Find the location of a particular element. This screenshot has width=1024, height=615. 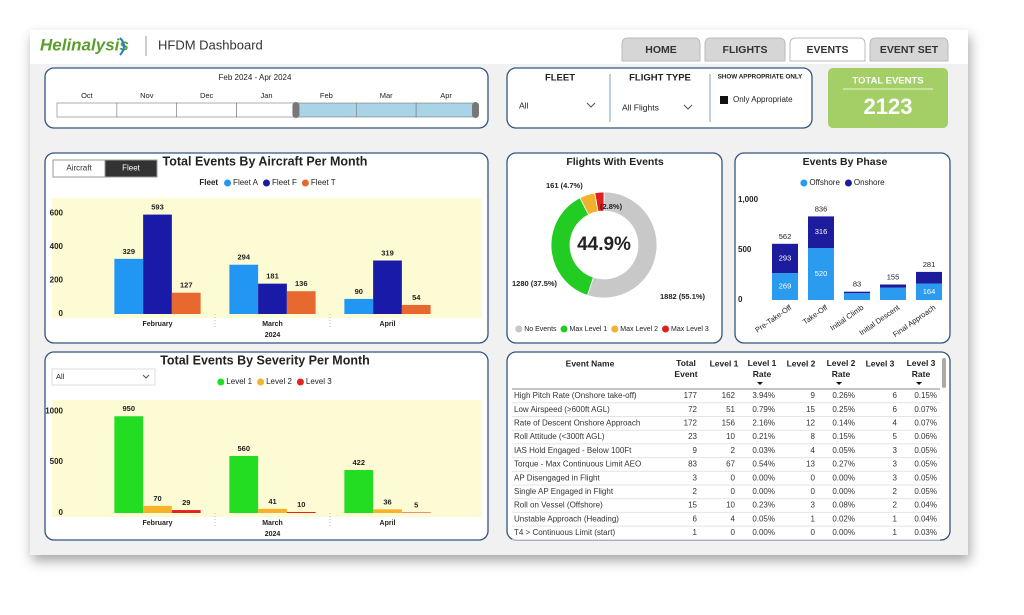

table-cell: 5 is located at coordinates (895, 436).